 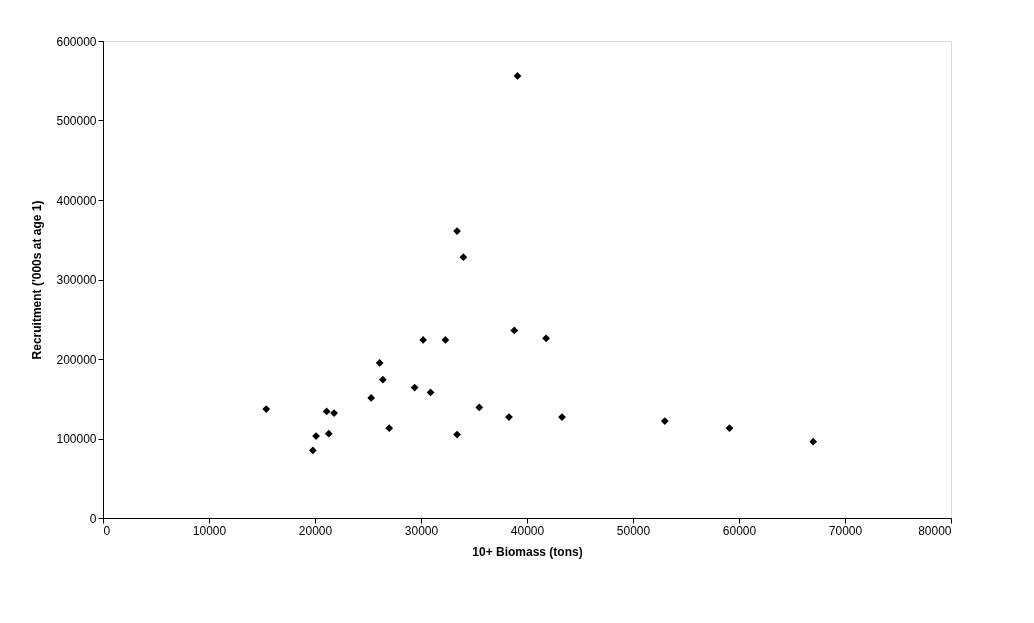 What do you see at coordinates (37, 280) in the screenshot?
I see `y-axis-title: Recruitment ('000s at age 1)` at bounding box center [37, 280].